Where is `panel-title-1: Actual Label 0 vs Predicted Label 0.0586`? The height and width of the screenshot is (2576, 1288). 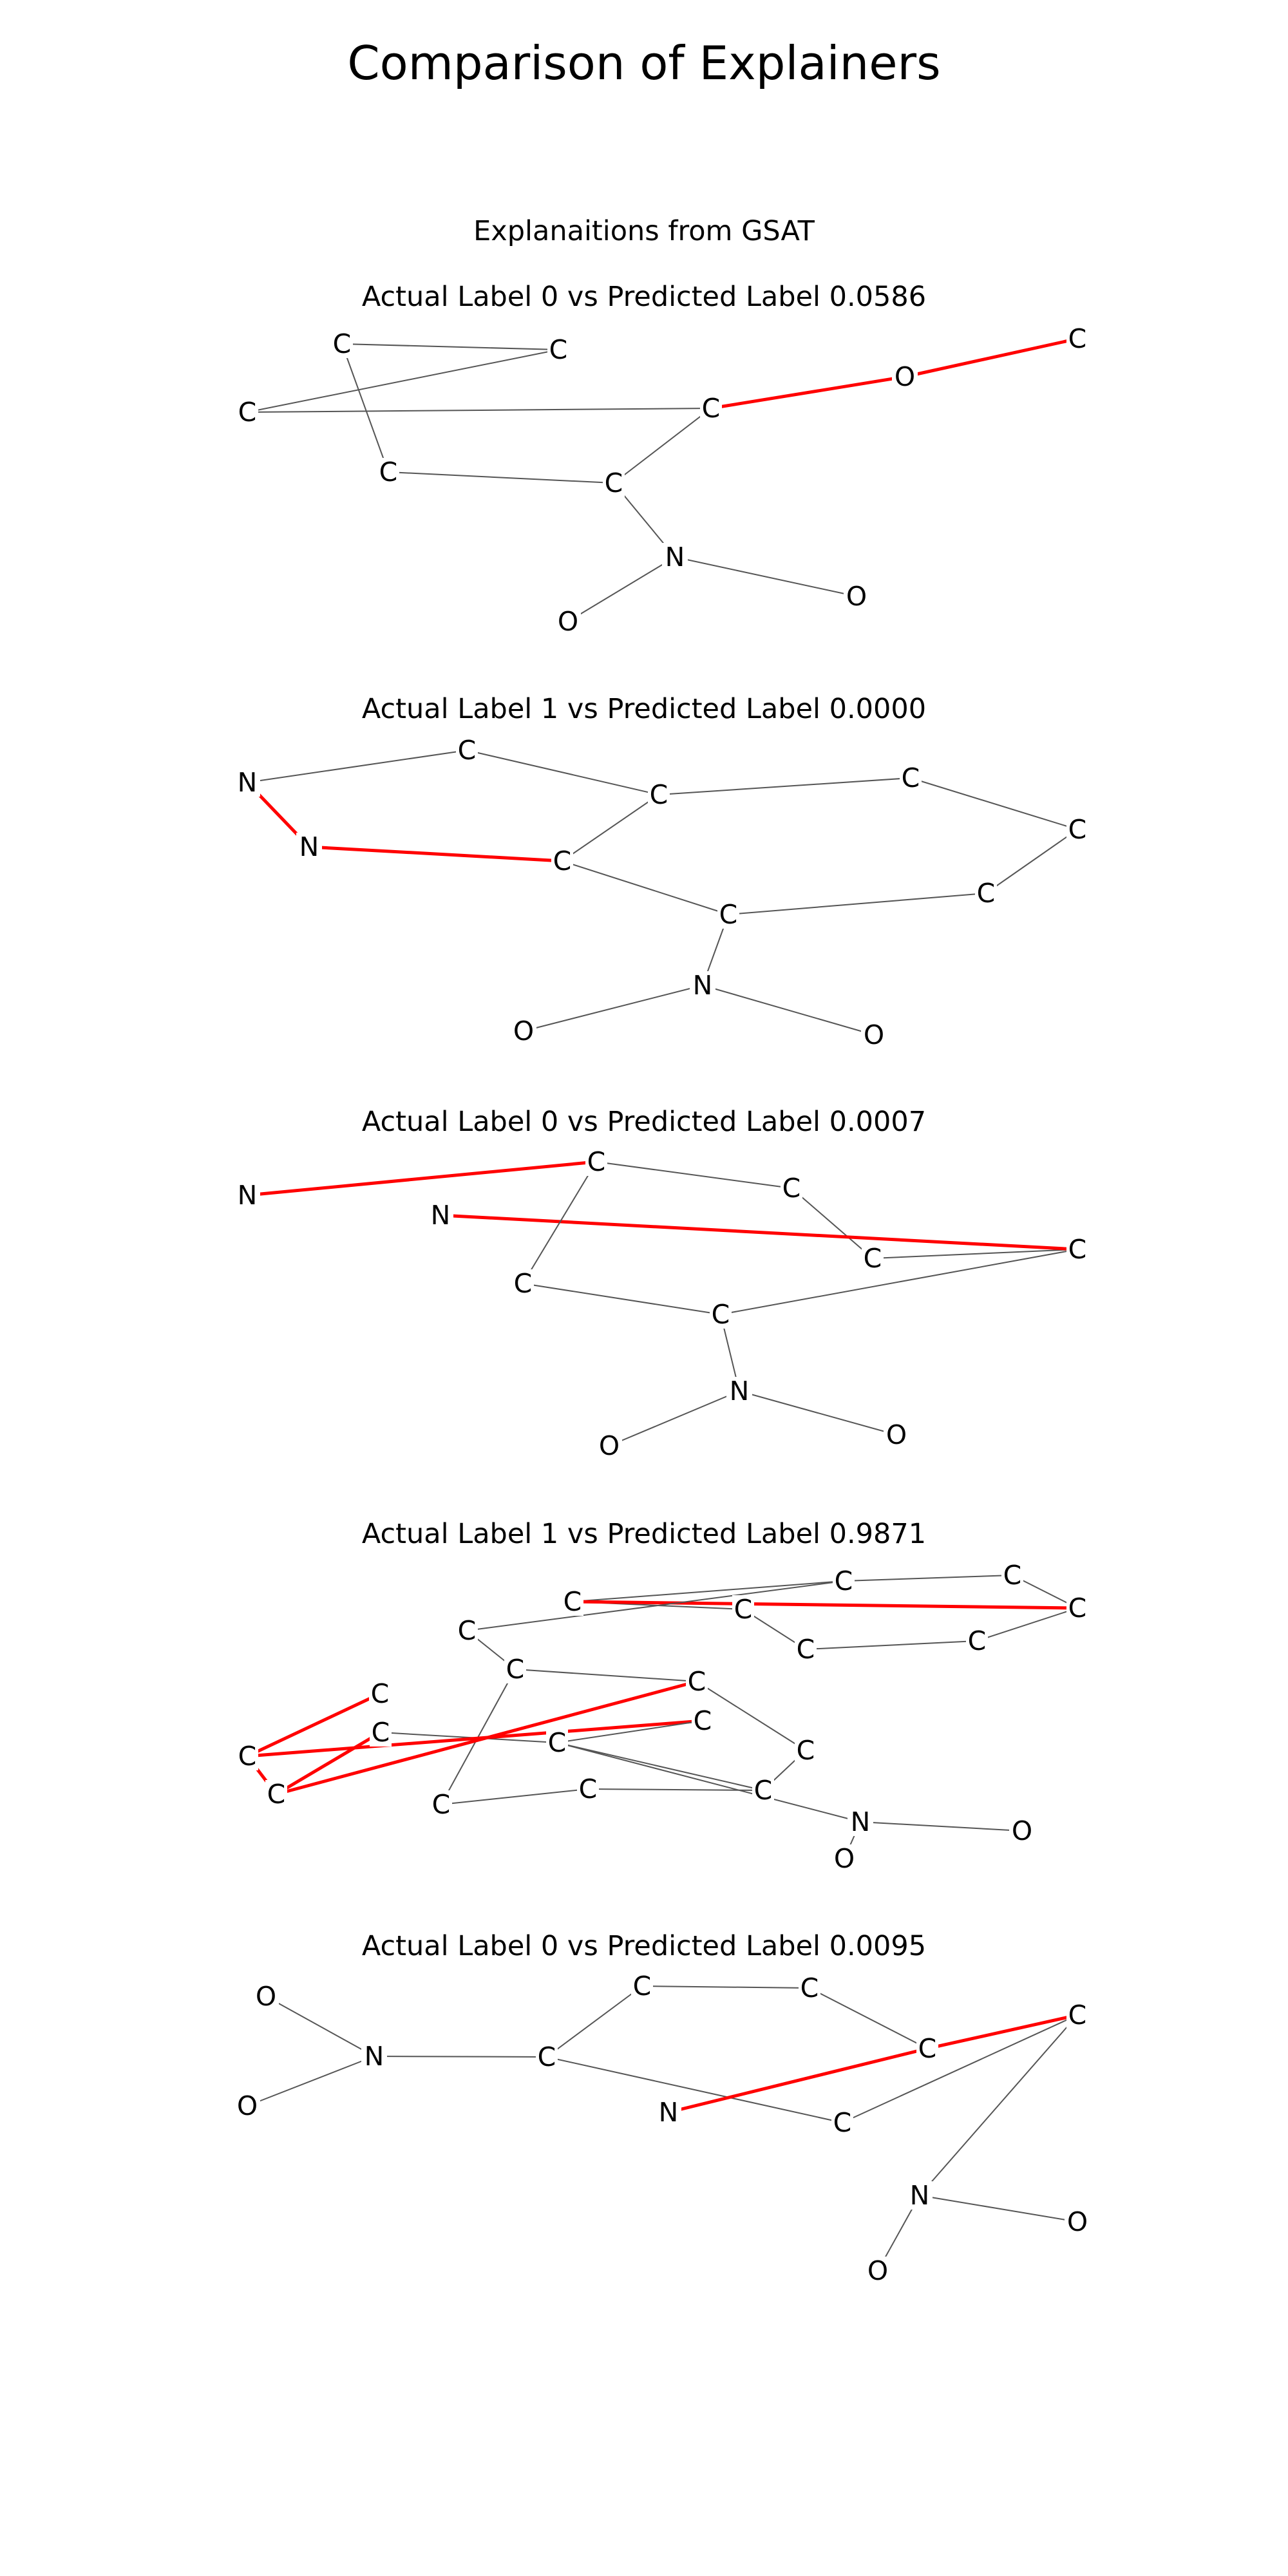 panel-title-1: Actual Label 0 vs Predicted Label 0.0586 is located at coordinates (644, 297).